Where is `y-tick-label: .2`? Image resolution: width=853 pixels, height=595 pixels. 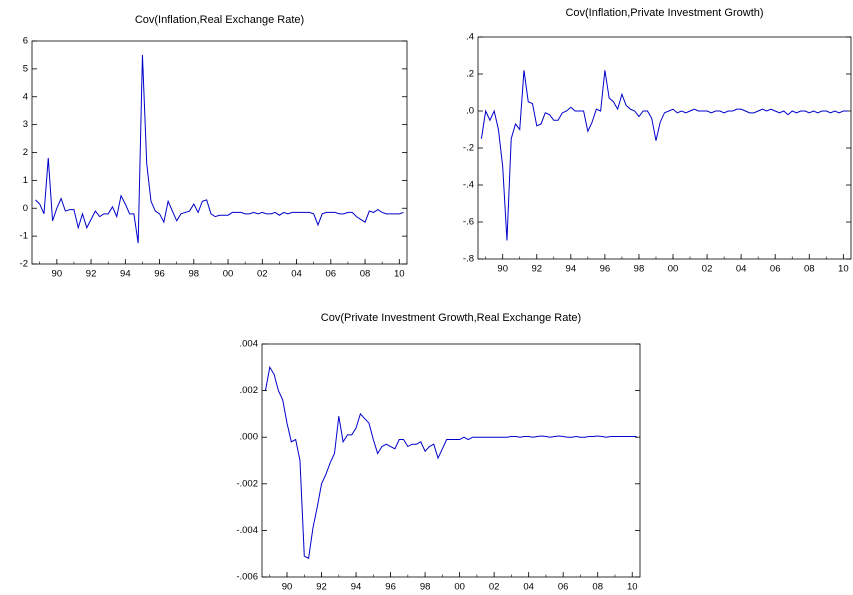 y-tick-label: .2 is located at coordinates (470, 74).